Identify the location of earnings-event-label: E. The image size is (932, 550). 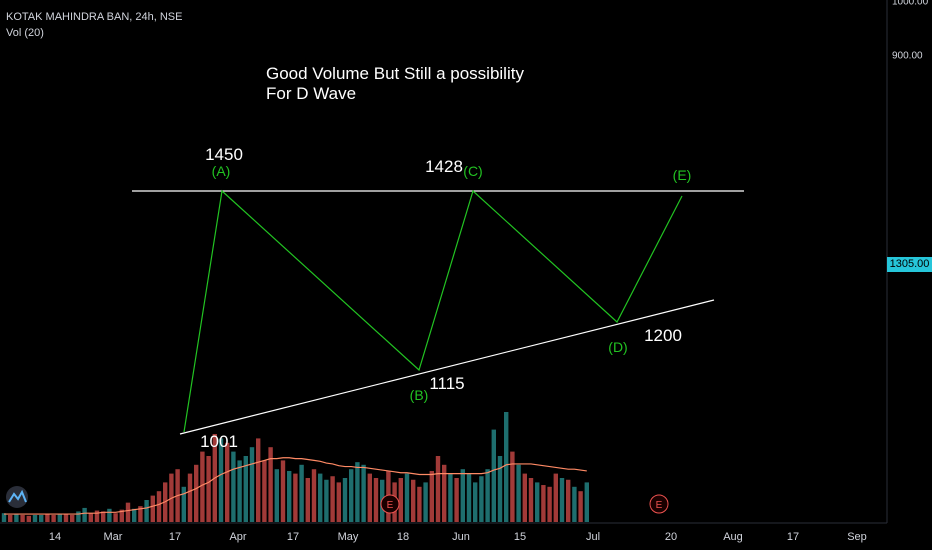
(390, 505).